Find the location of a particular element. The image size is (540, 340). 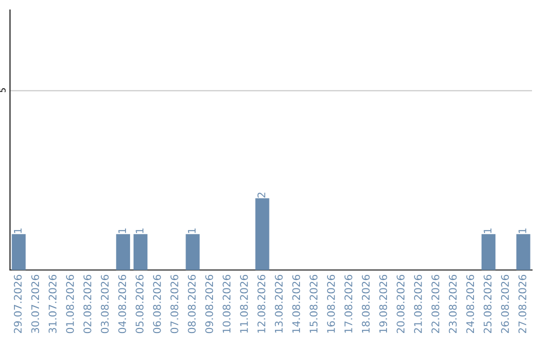

x-tick-label: 17.08.2026 is located at coordinates (348, 303).